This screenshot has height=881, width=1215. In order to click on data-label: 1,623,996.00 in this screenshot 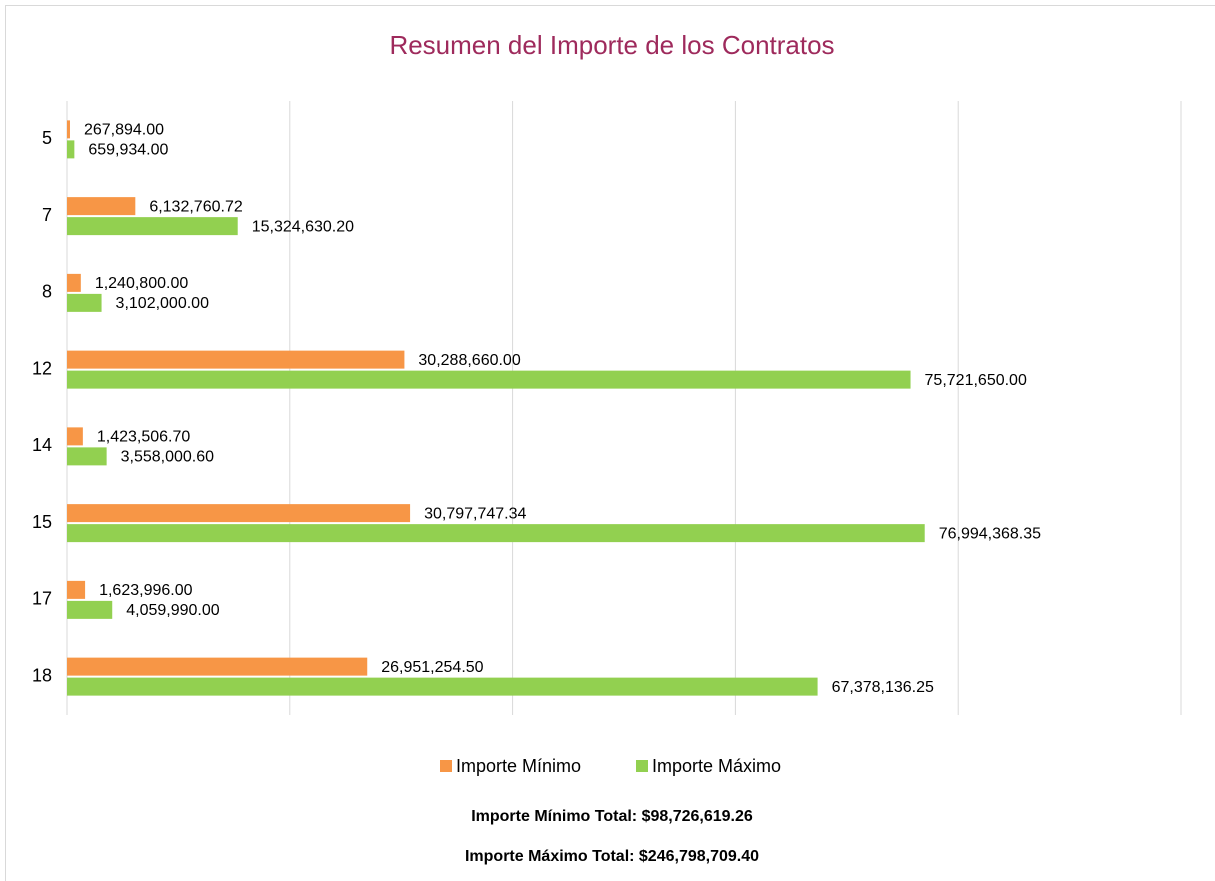, I will do `click(146, 590)`.